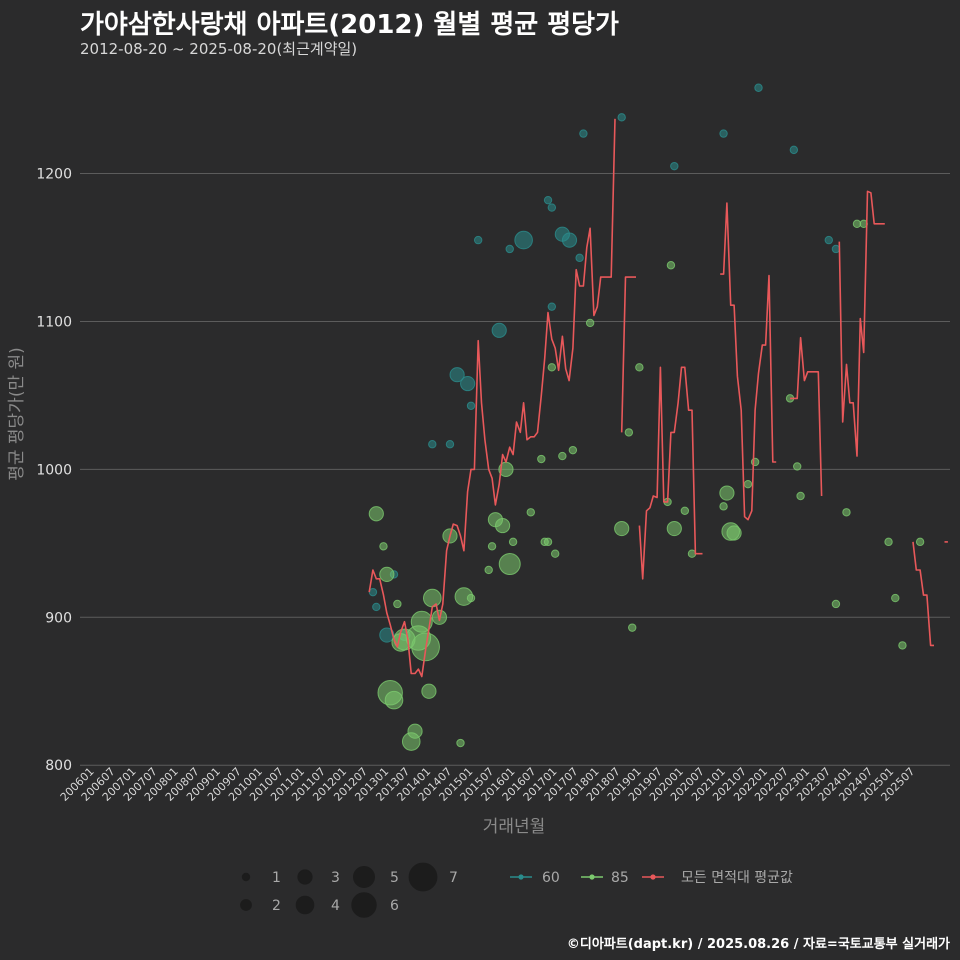 The width and height of the screenshot is (960, 960). I want to click on size-legend-label: 6, so click(394, 906).